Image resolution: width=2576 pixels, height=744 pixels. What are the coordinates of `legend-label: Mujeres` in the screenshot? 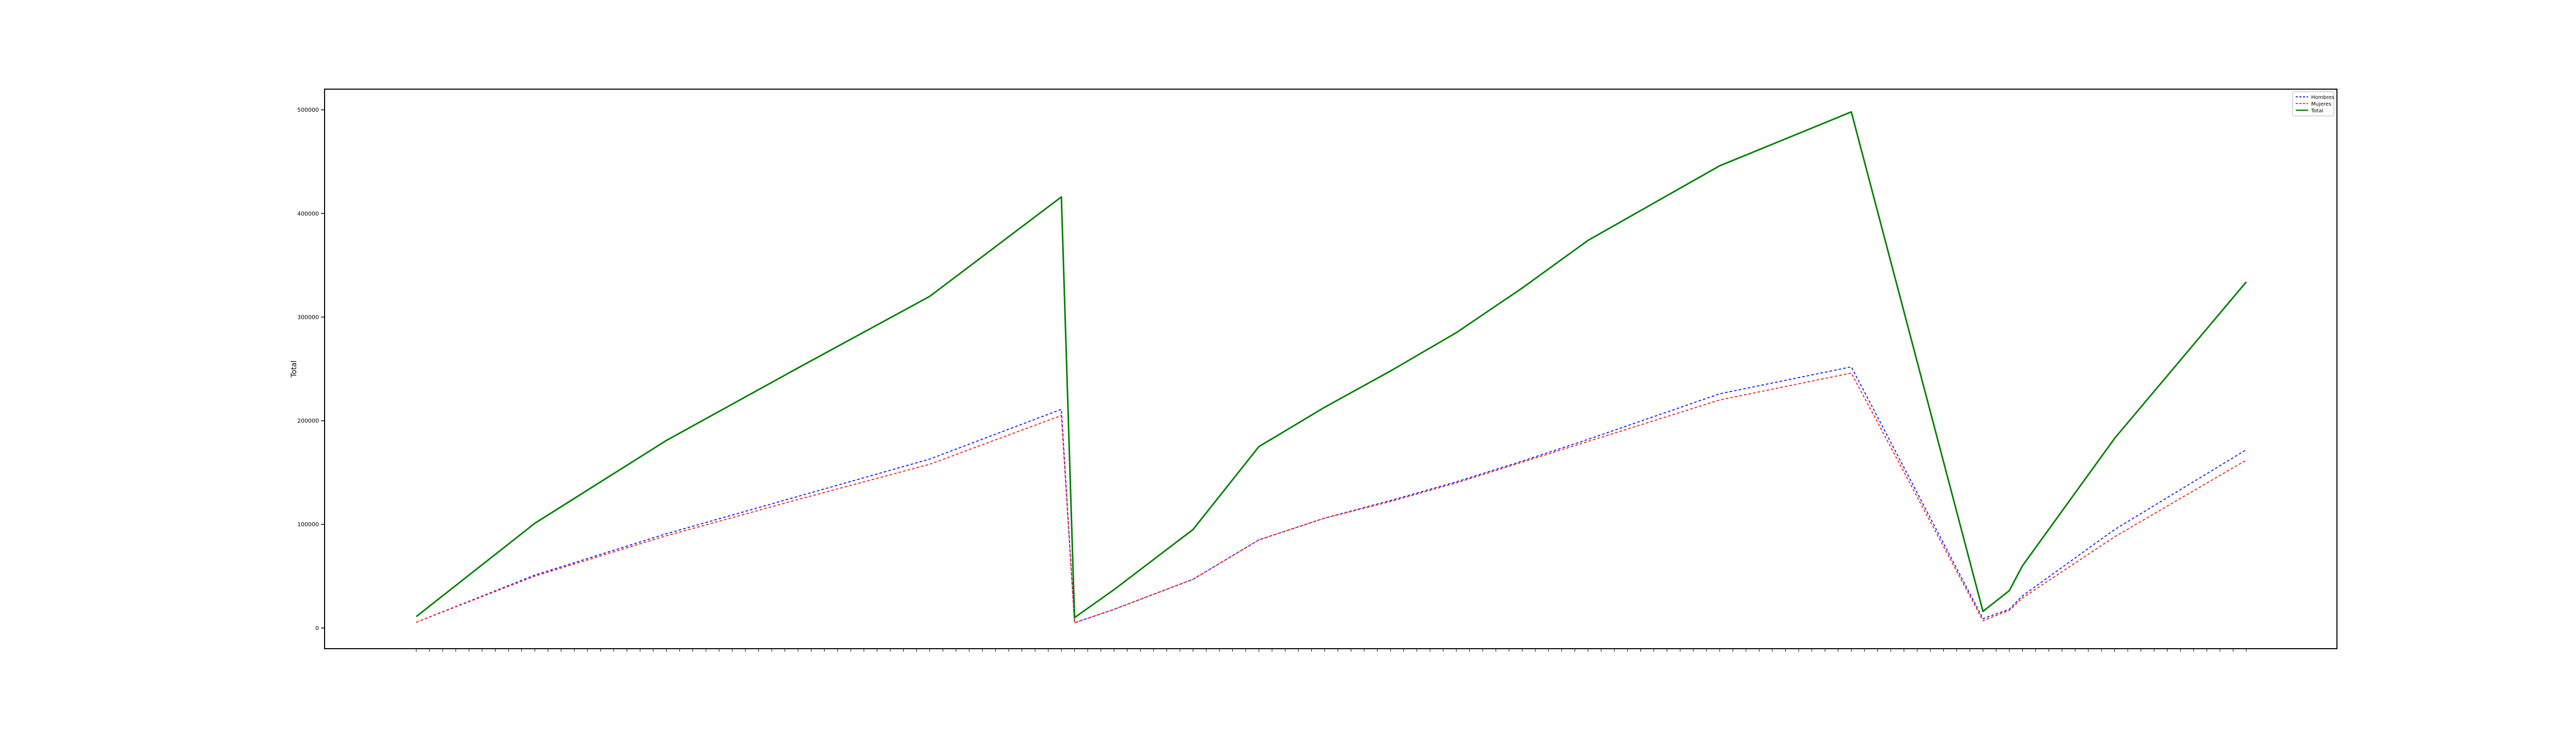 It's located at (2321, 104).